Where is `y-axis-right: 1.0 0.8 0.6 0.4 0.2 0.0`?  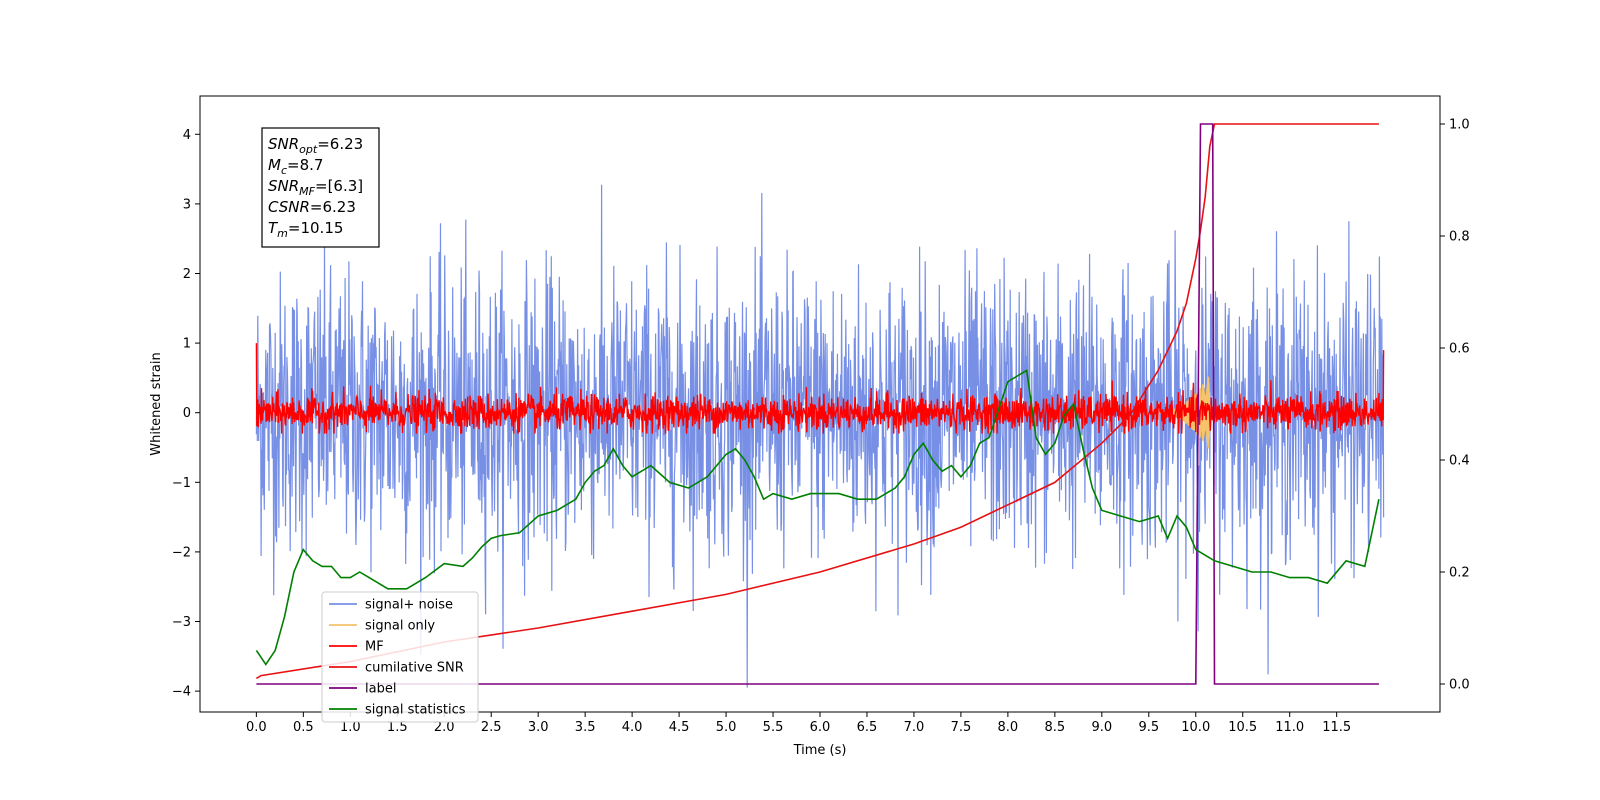
y-axis-right: 1.0 0.8 0.6 0.4 0.2 0.0 is located at coordinates (1455, 405).